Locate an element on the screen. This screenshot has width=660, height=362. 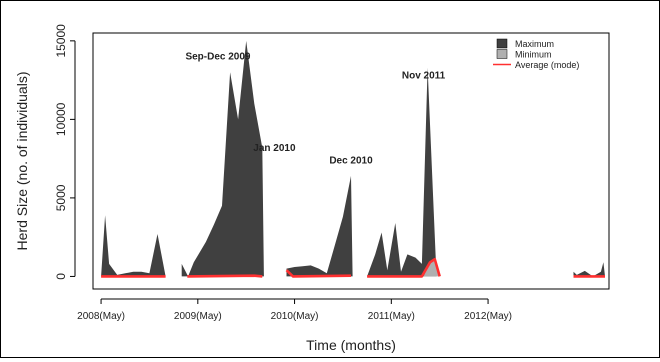
y-tick-label: 5000 is located at coordinates (61, 197).